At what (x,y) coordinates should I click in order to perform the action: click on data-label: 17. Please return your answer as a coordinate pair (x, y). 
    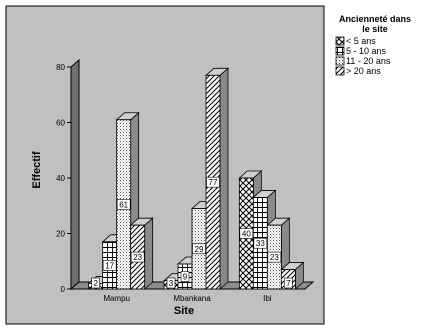
    Looking at the image, I should click on (109, 265).